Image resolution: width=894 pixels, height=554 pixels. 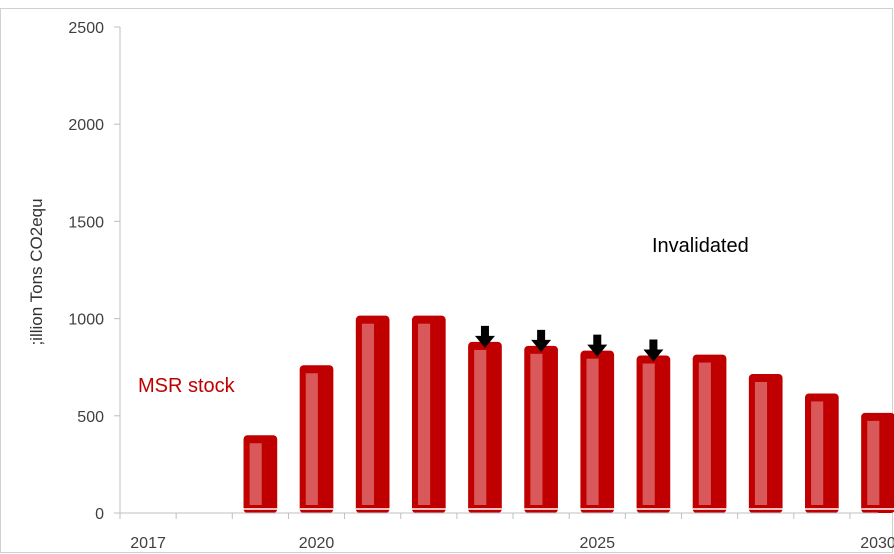 I want to click on y-tick-label: 0, so click(x=99, y=514).